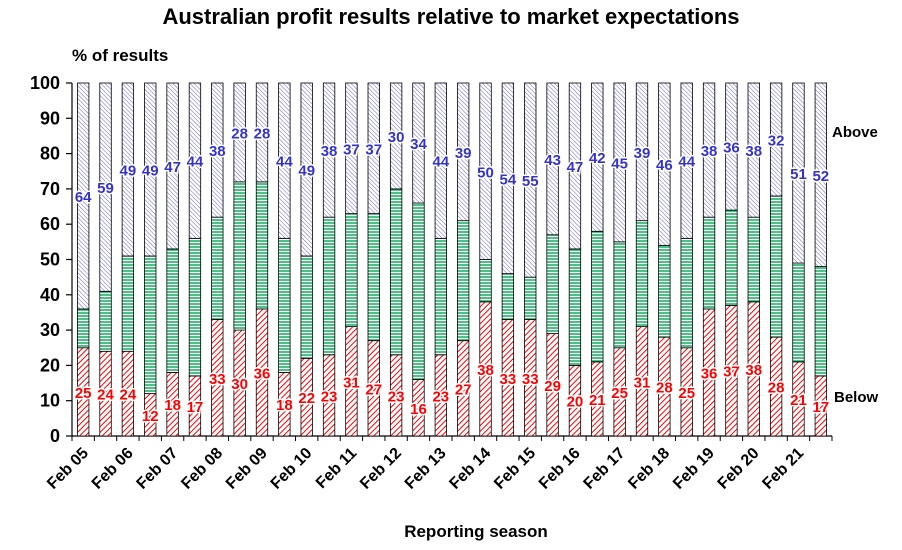 The image size is (902, 550). What do you see at coordinates (50, 365) in the screenshot?
I see `y-tick-label: 20` at bounding box center [50, 365].